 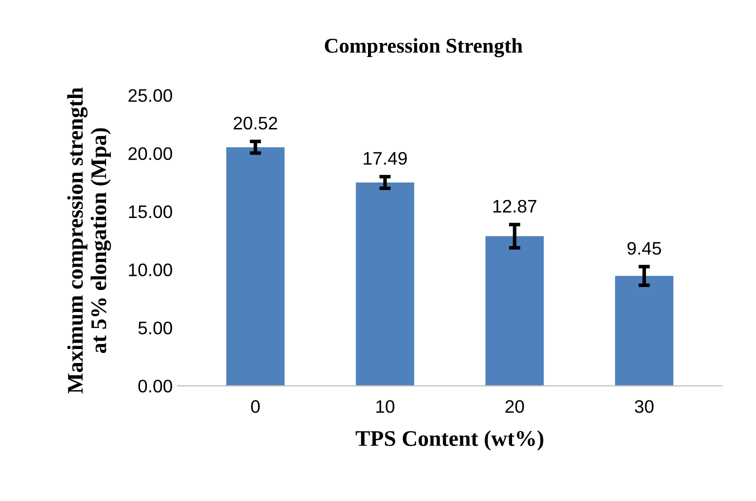 What do you see at coordinates (514, 406) in the screenshot?
I see `x-tick-label: 20` at bounding box center [514, 406].